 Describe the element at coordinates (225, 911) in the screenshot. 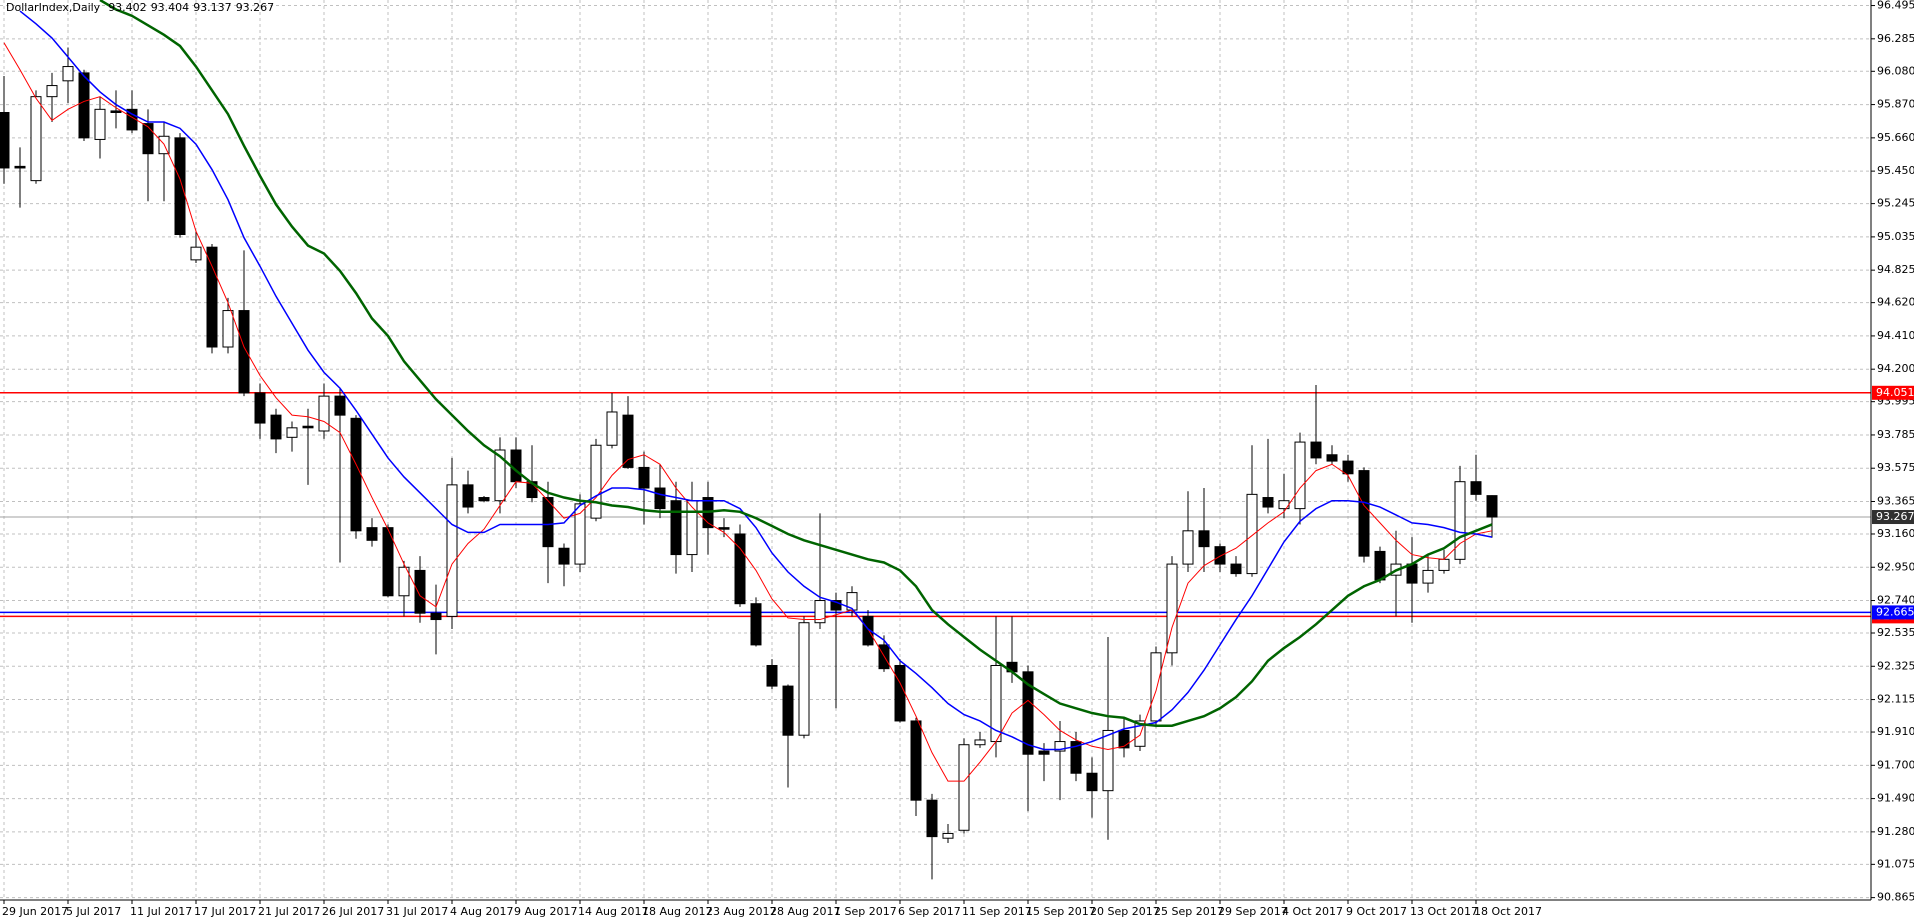

I see `x-tick-label: 17 Jul 2017` at that location.